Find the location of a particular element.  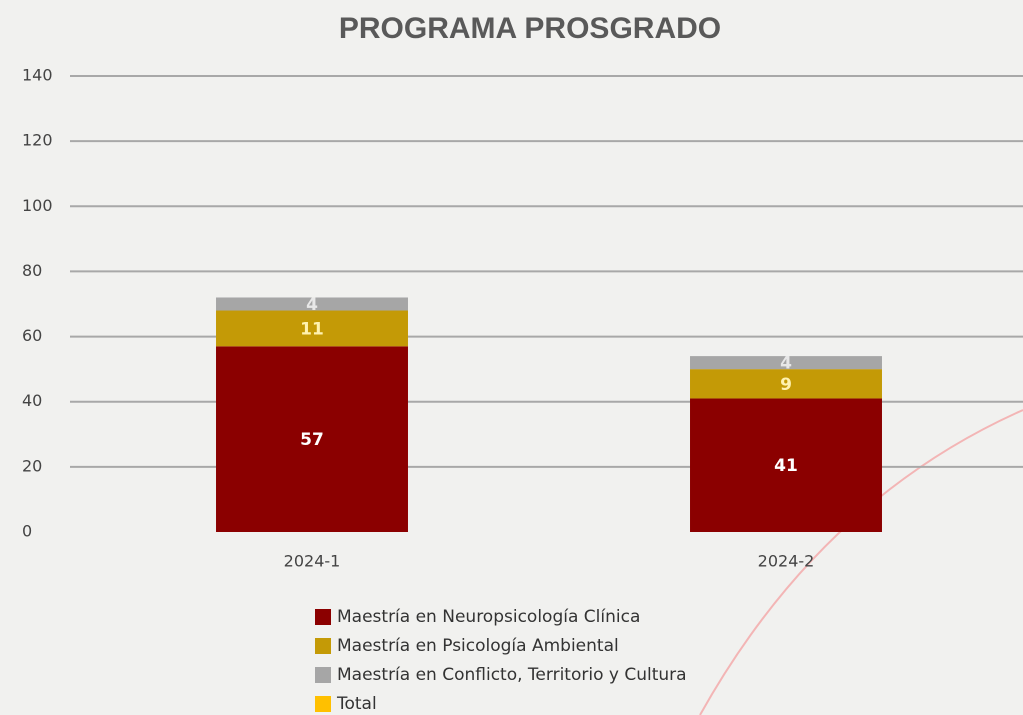

legend-label: Maestría en Neuropsicología Clínica is located at coordinates (488, 617).